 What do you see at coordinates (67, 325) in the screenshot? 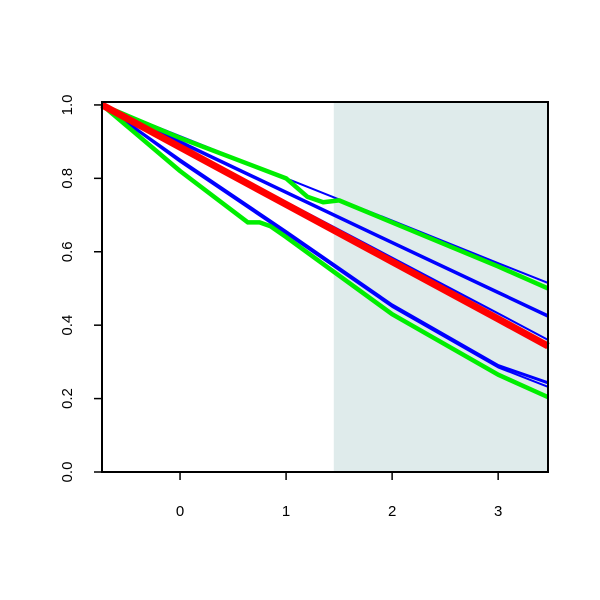
I see `y-tick-label: 0.4` at bounding box center [67, 325].